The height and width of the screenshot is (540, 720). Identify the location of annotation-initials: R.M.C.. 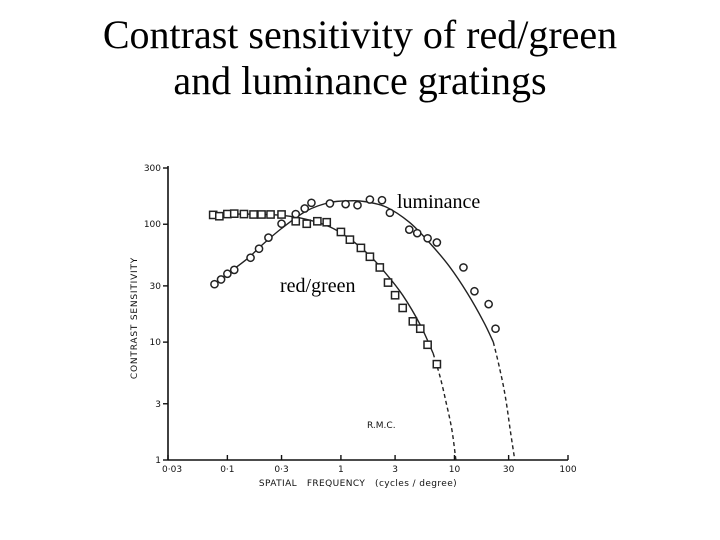
(381, 426).